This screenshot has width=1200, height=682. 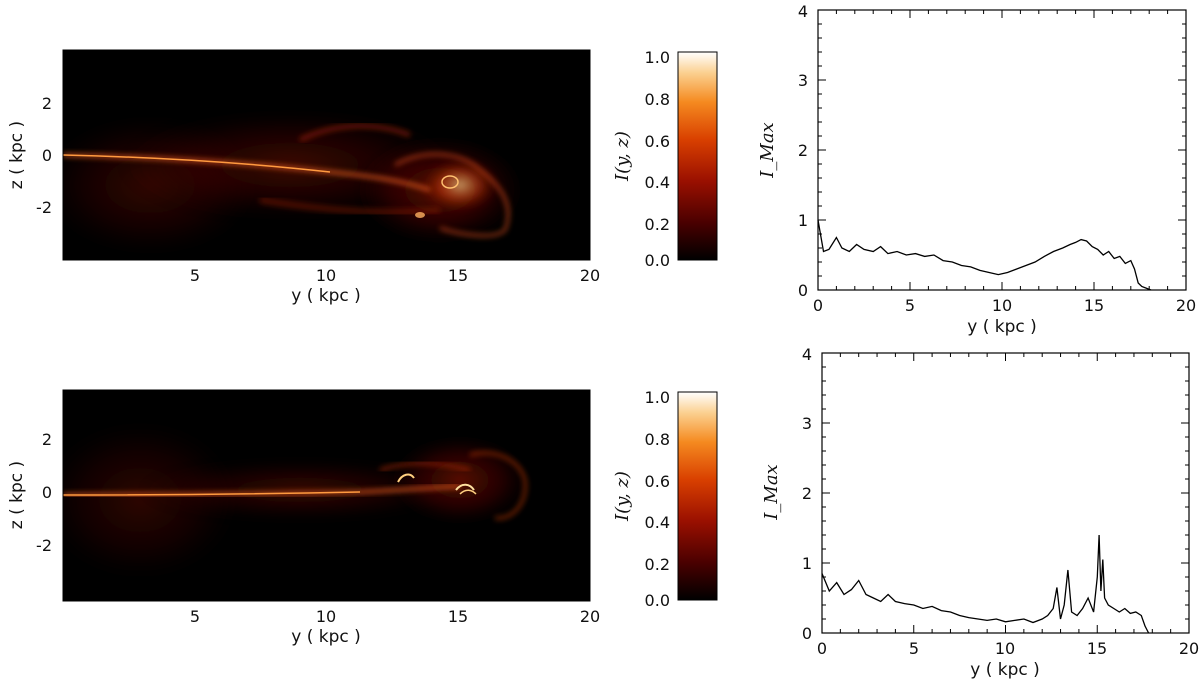 I want to click on colorbar-bottom: 1.0 0.8 0.6 0.4 0.2 0.0 I(y, z), so click(x=665, y=499).